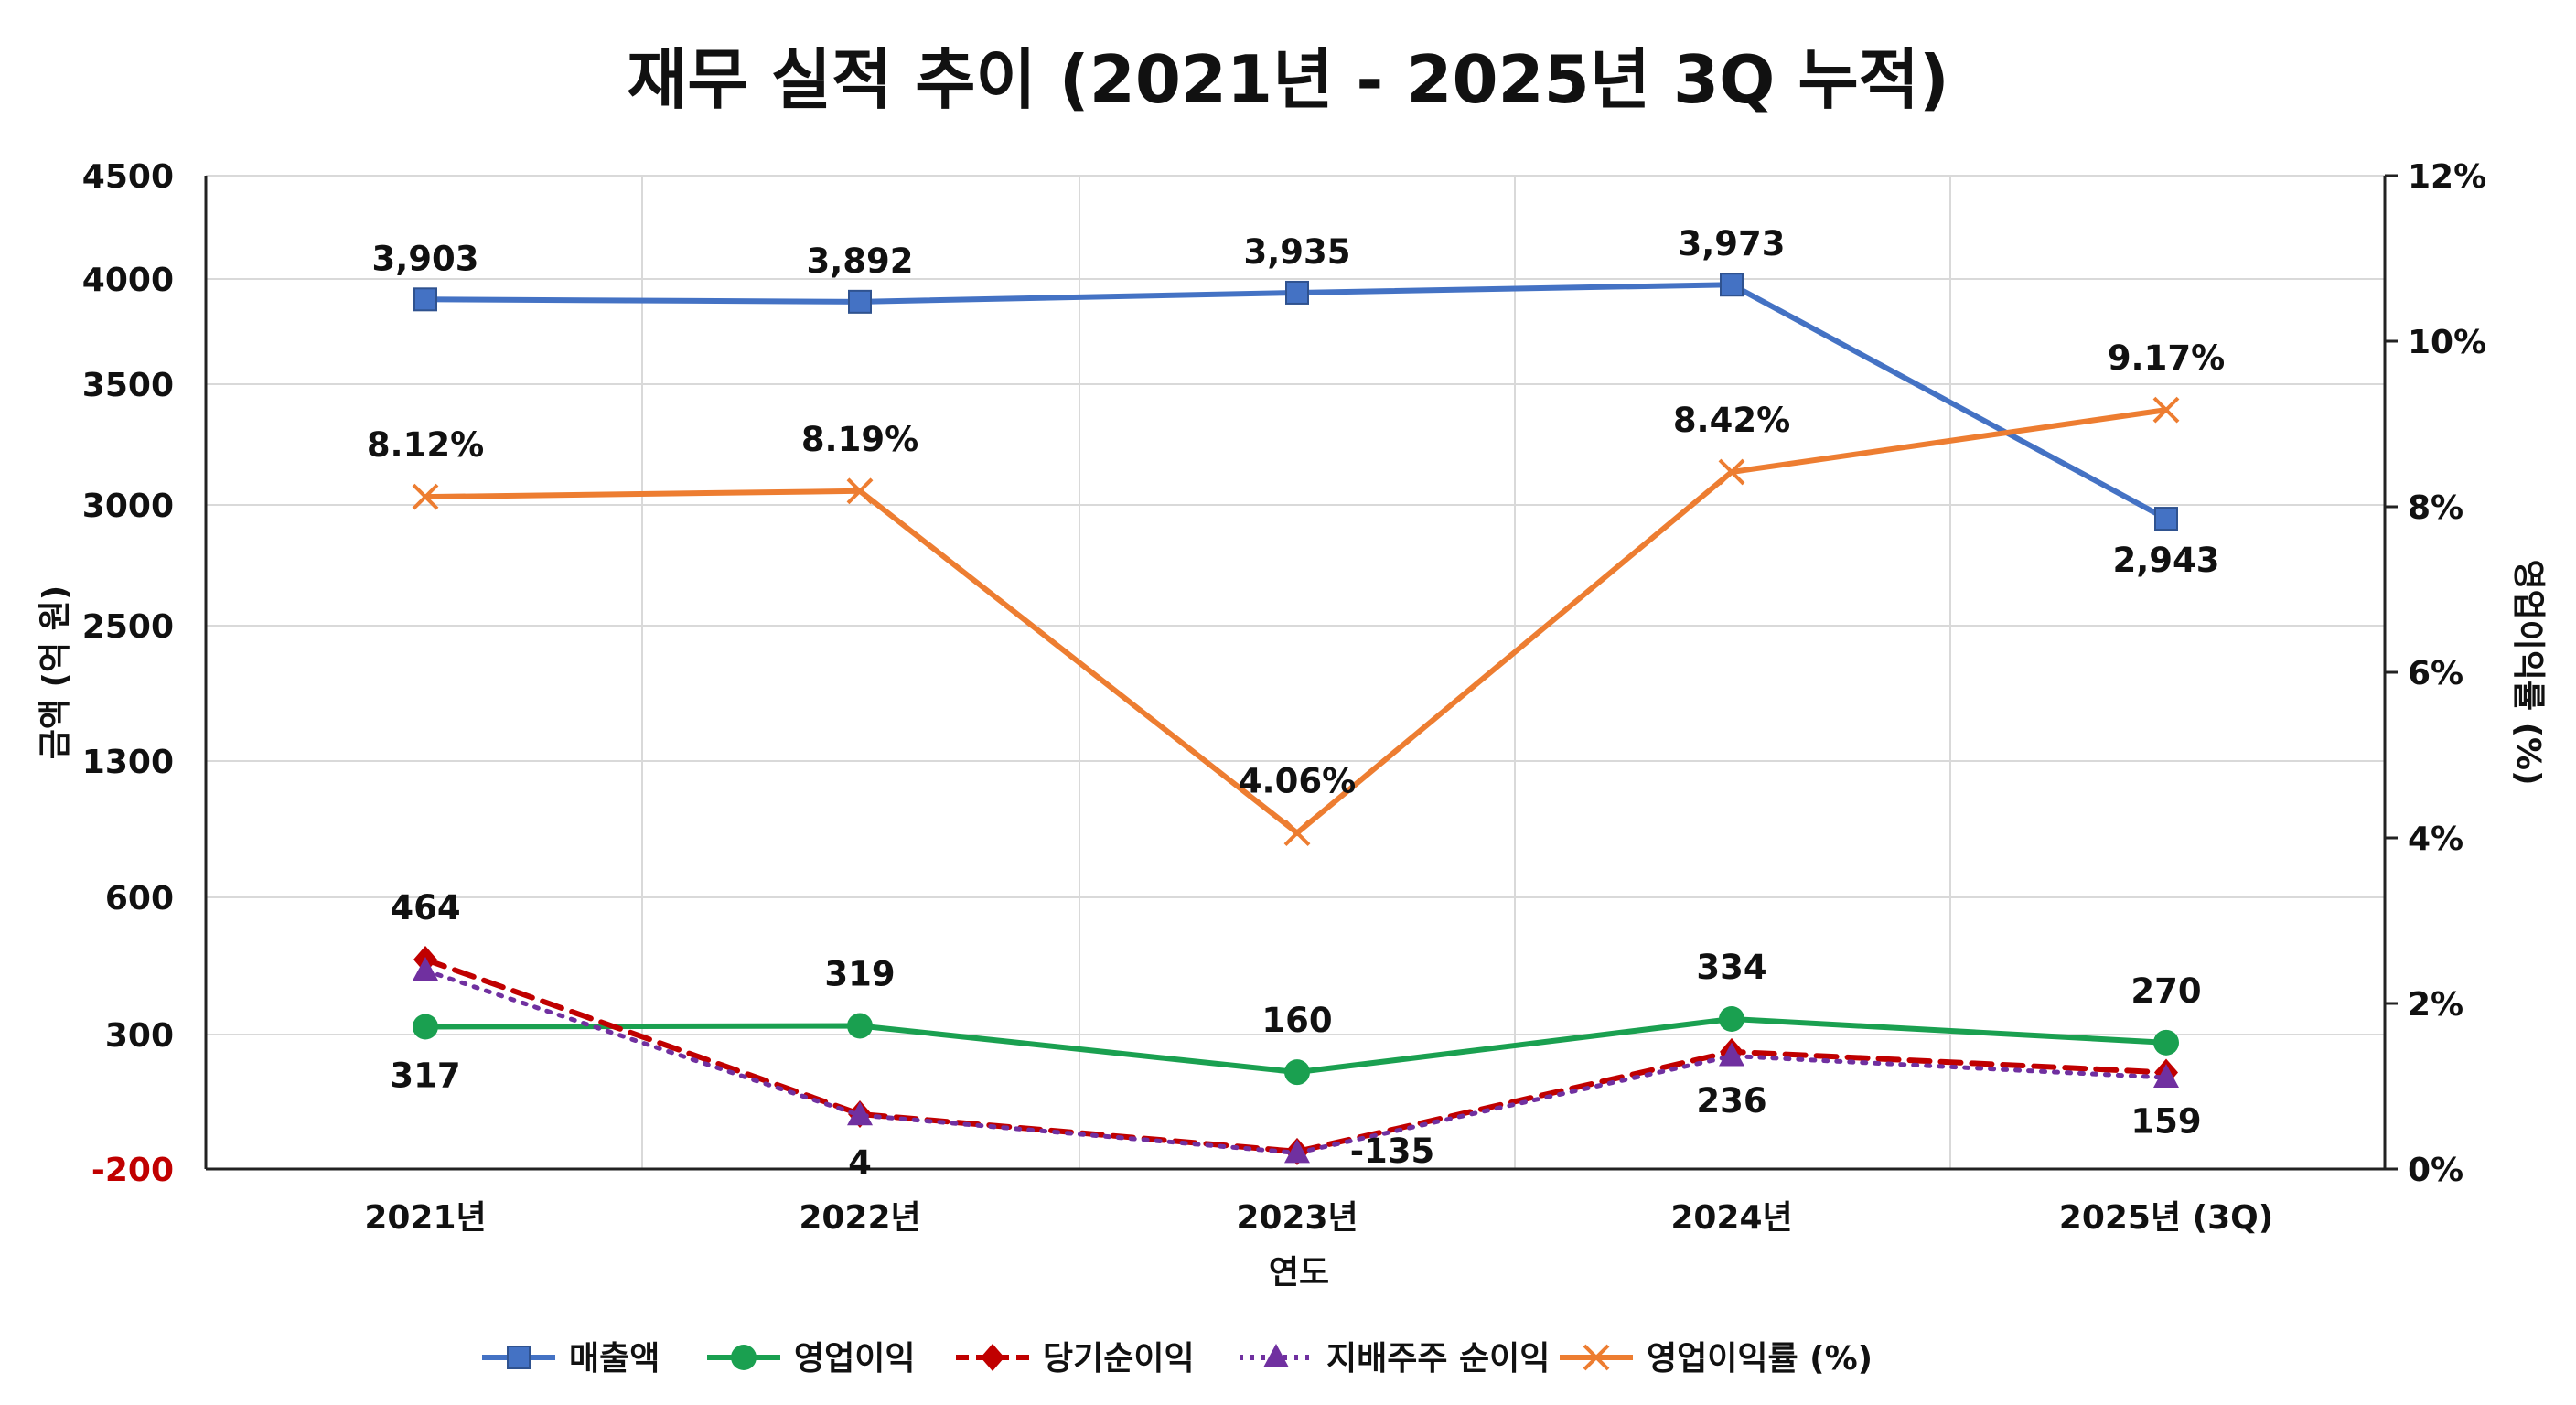 This screenshot has width=2576, height=1405. I want to click on y-tick-label: 300, so click(140, 1036).